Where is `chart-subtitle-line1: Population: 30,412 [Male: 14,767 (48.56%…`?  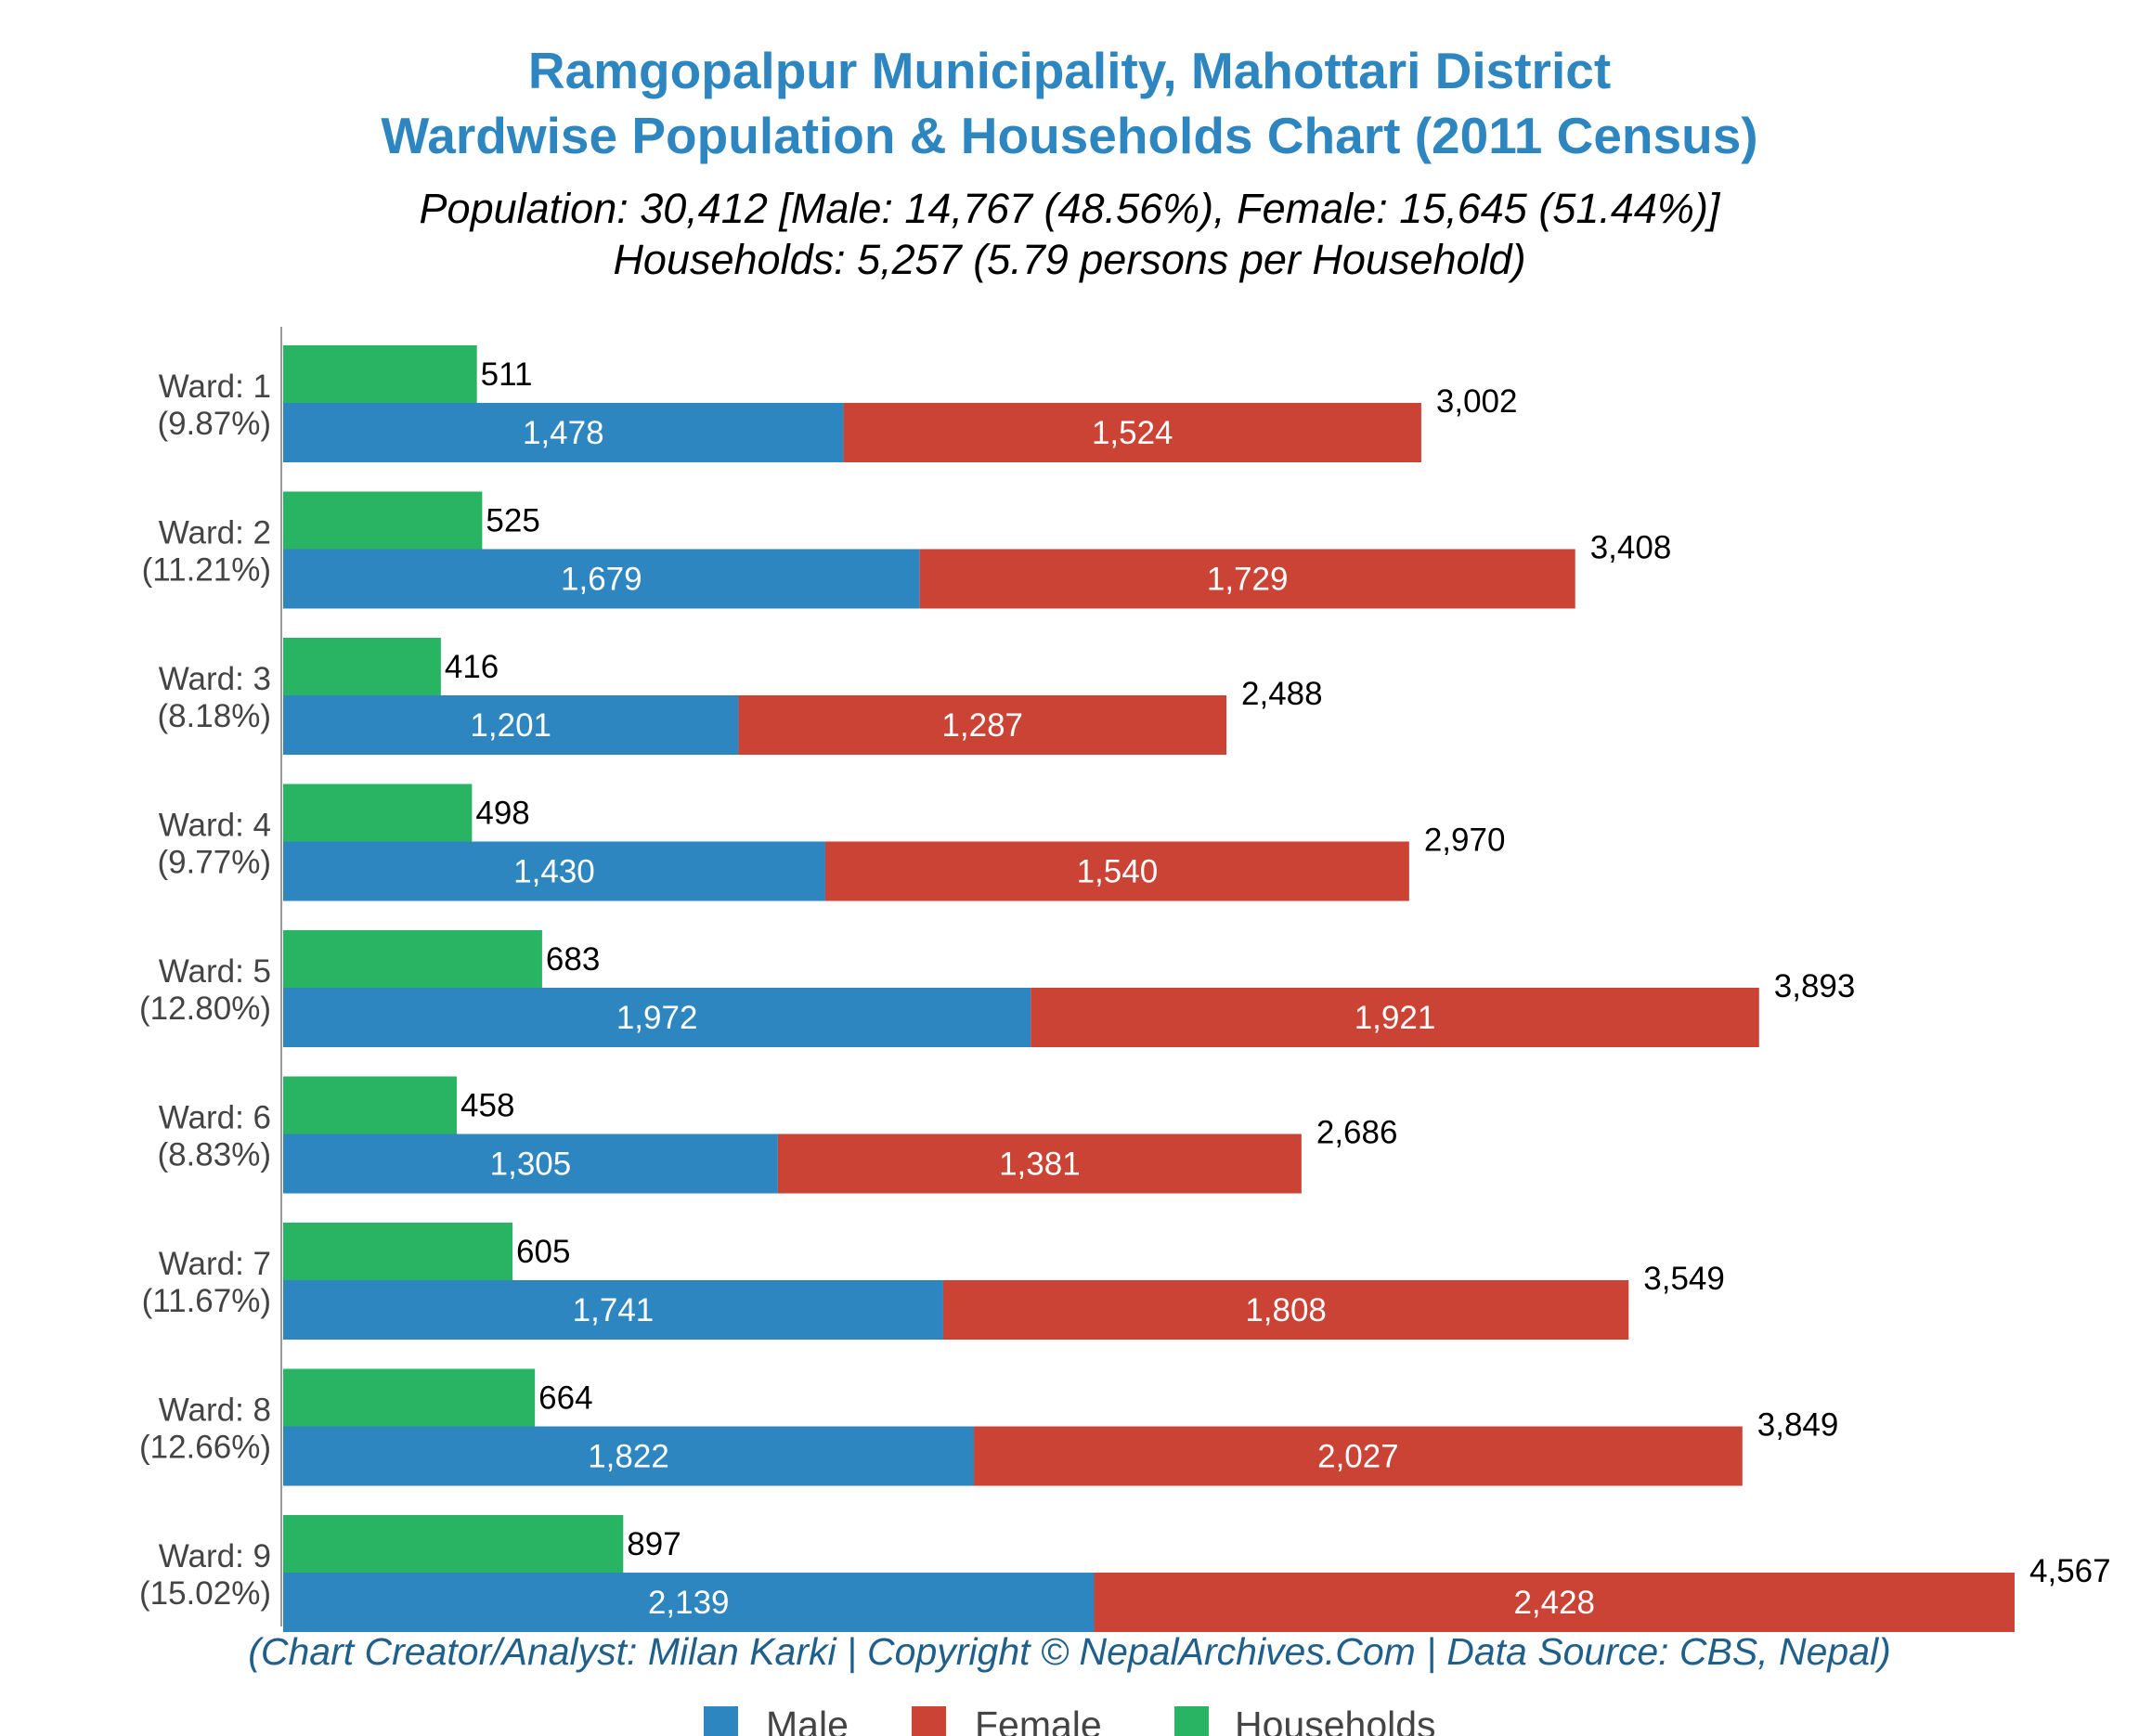 chart-subtitle-line1: Population: 30,412 [Male: 14,767 (48.56%… is located at coordinates (1070, 208).